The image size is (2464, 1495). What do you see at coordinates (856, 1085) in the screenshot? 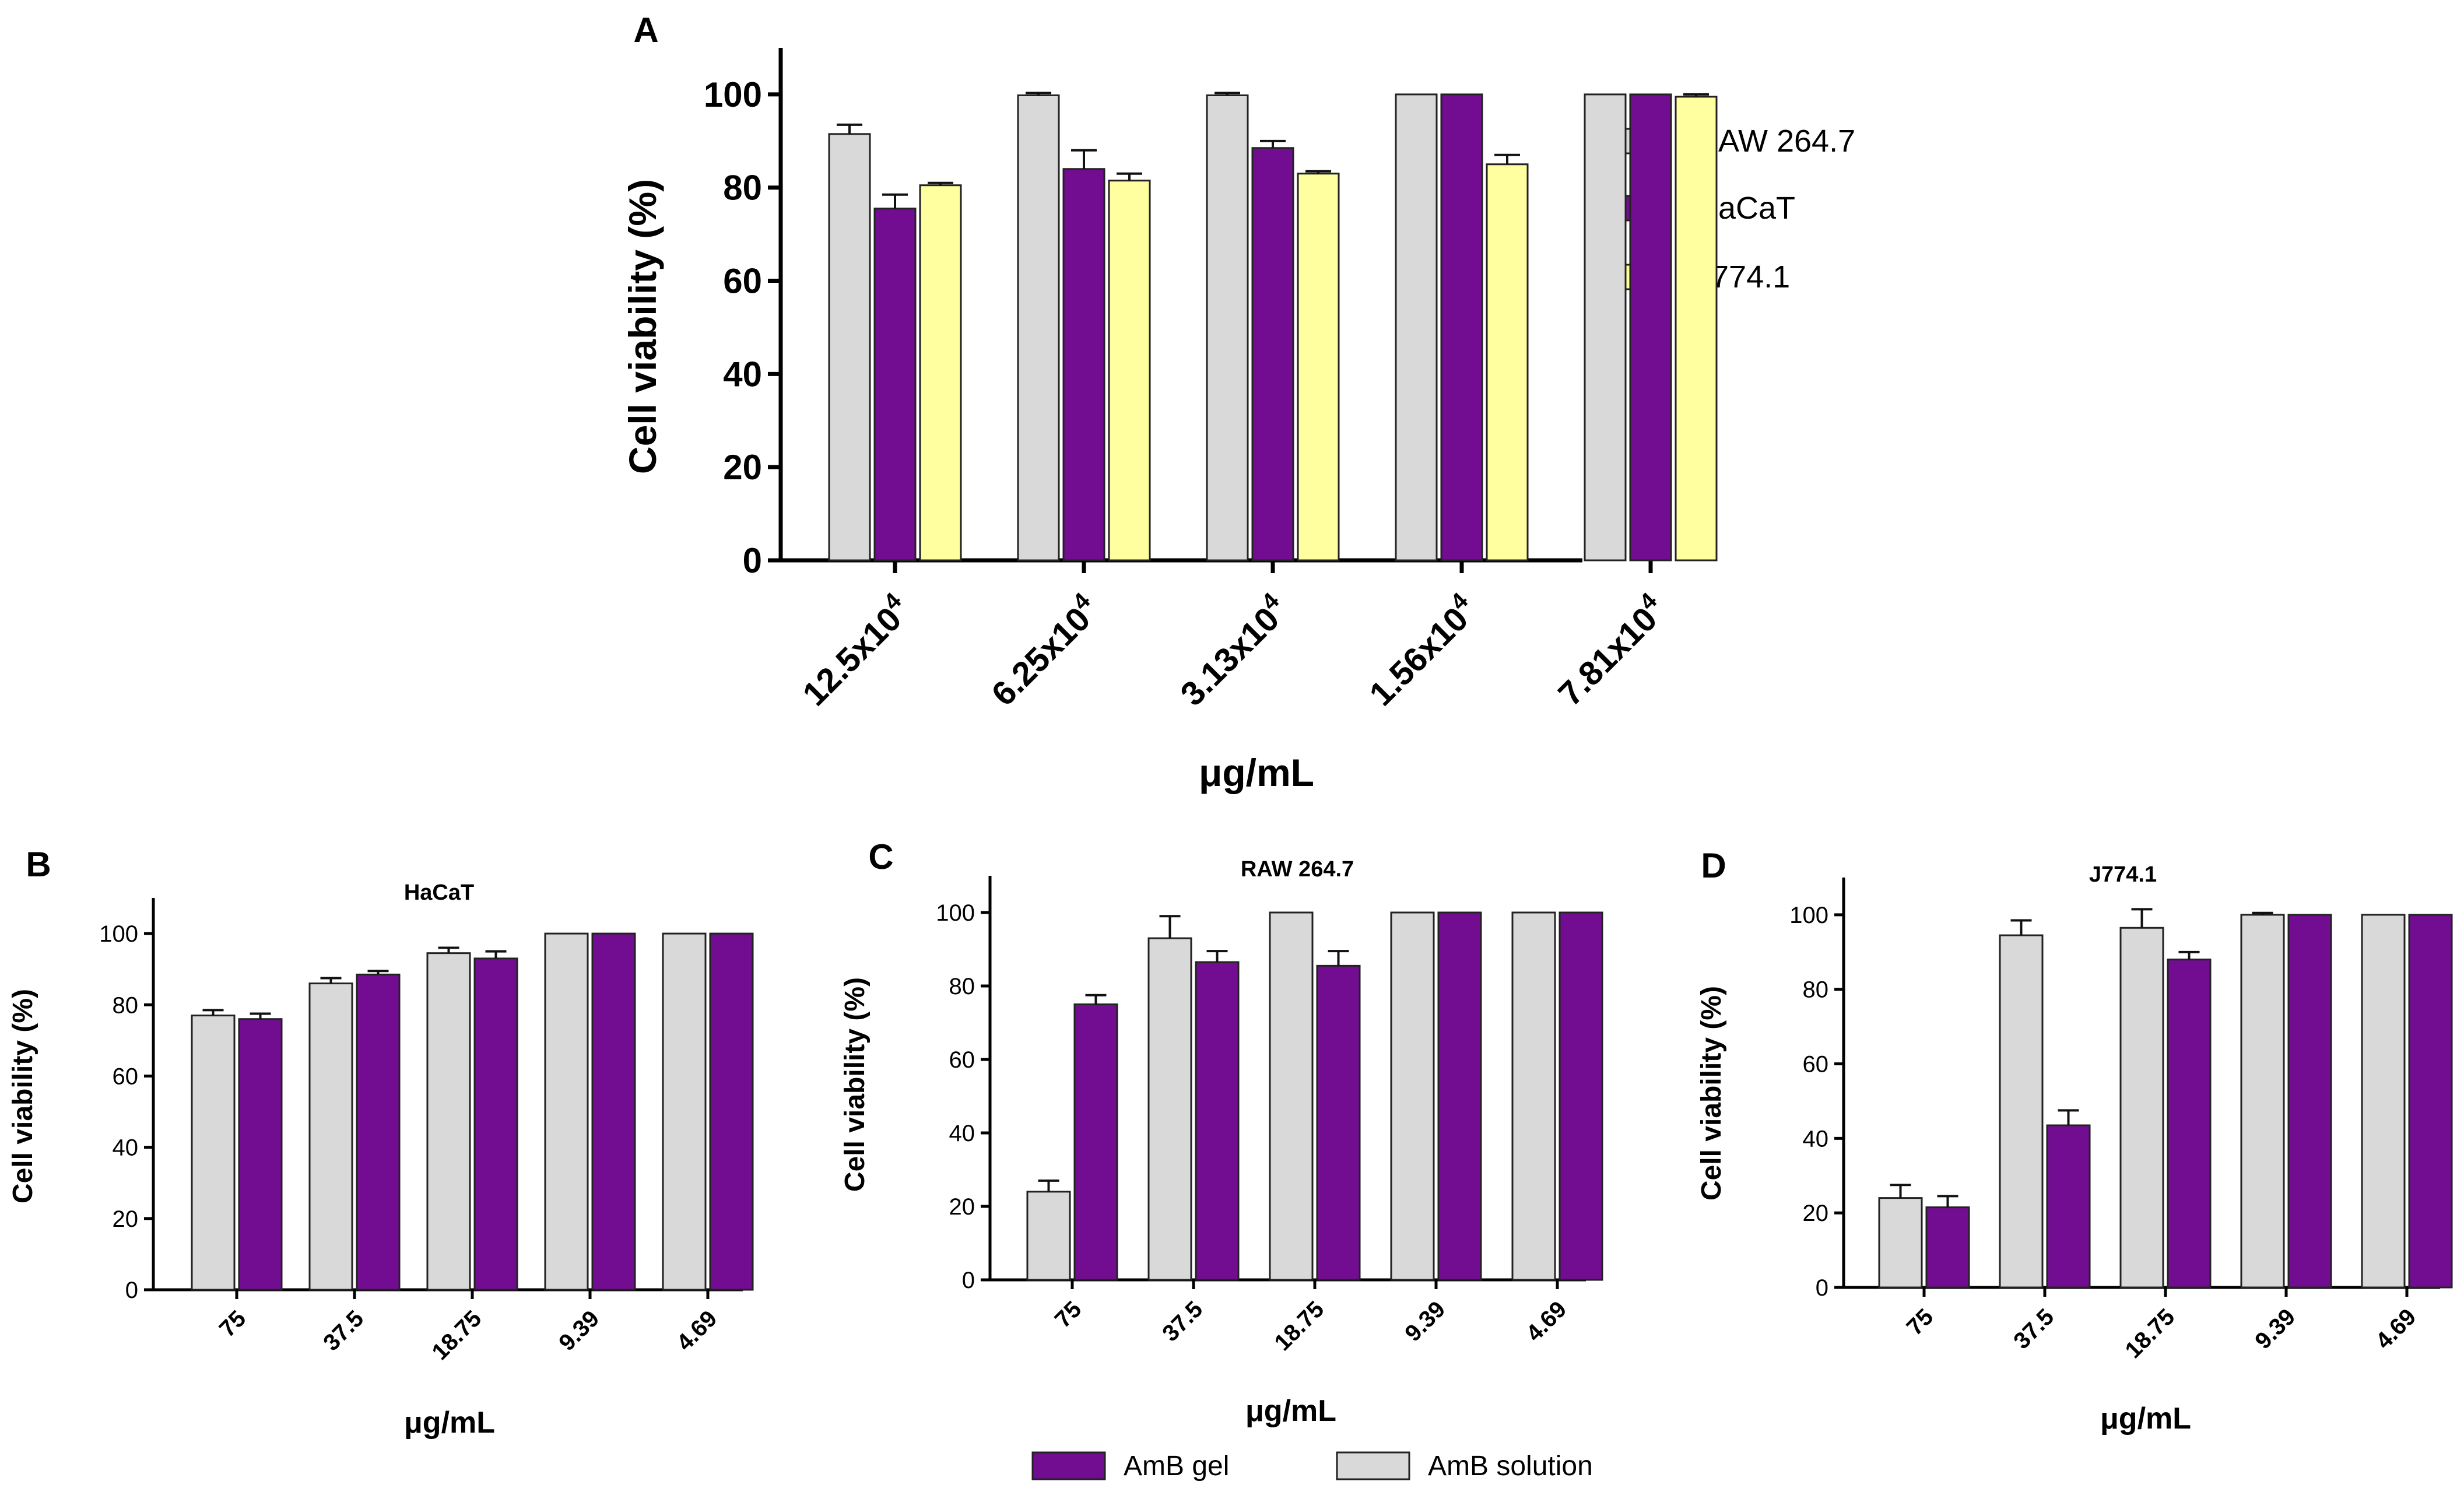
I see `panel-c-y-axis-label: Cell viability (%)` at bounding box center [856, 1085].